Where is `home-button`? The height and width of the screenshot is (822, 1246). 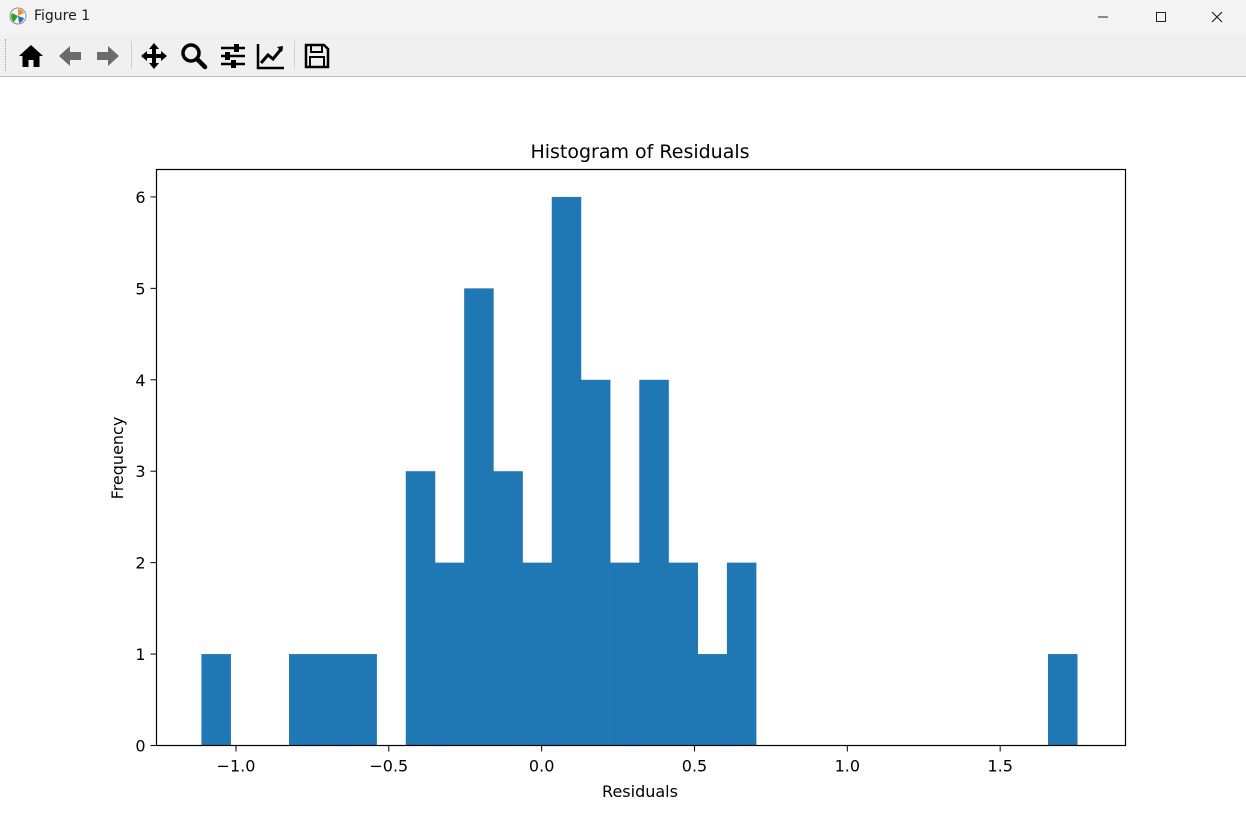
home-button is located at coordinates (31, 56).